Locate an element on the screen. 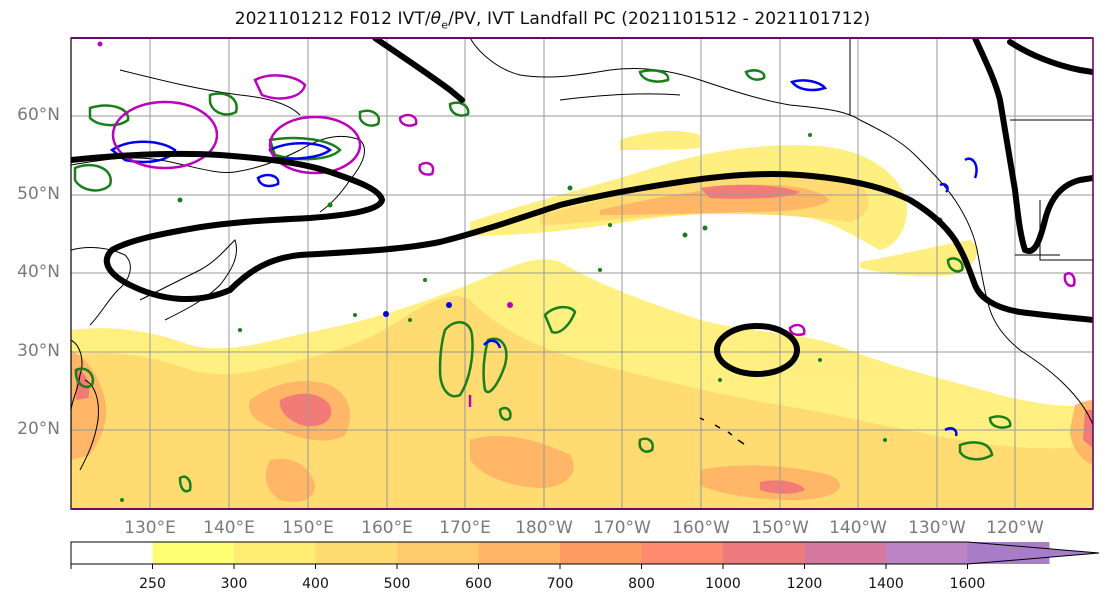 Image resolution: width=1105 pixels, height=603 pixels. lon-label-120w: 120°W is located at coordinates (1015, 528).